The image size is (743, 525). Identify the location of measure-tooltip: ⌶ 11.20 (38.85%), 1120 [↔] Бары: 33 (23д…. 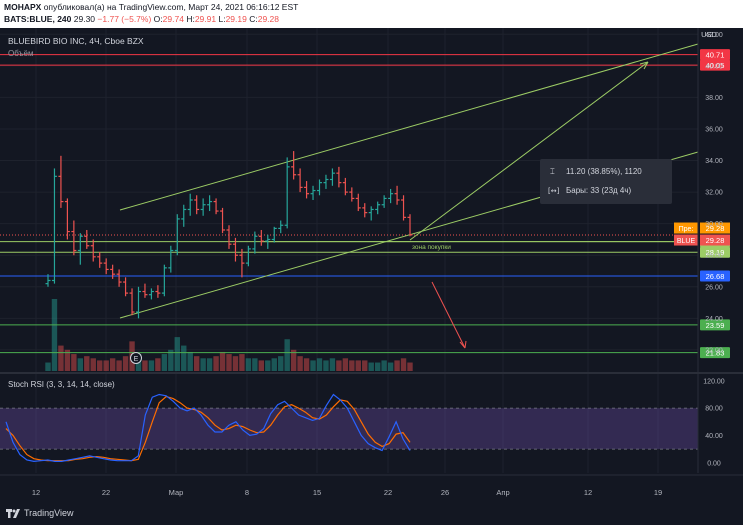
(606, 181).